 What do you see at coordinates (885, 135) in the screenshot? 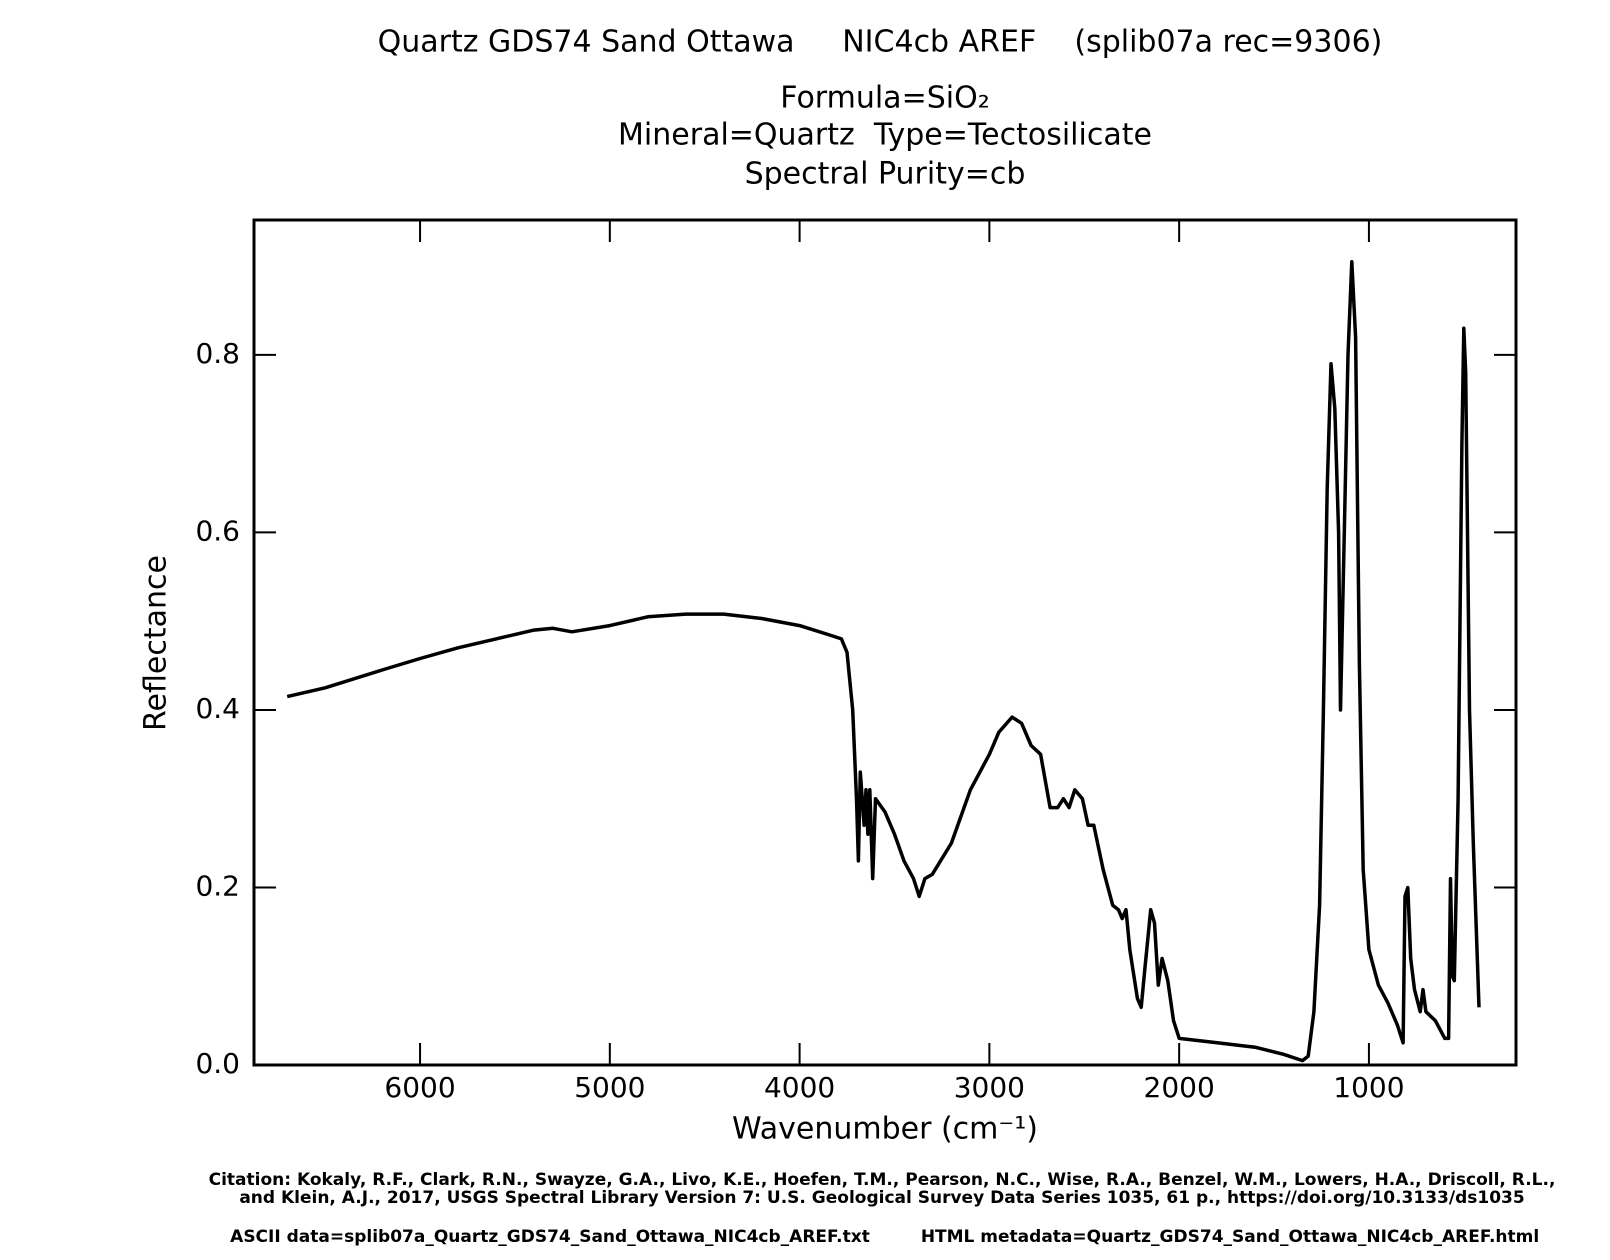
I see `subtitle: Mineral=Quartz Type=Tectosilicate` at bounding box center [885, 135].